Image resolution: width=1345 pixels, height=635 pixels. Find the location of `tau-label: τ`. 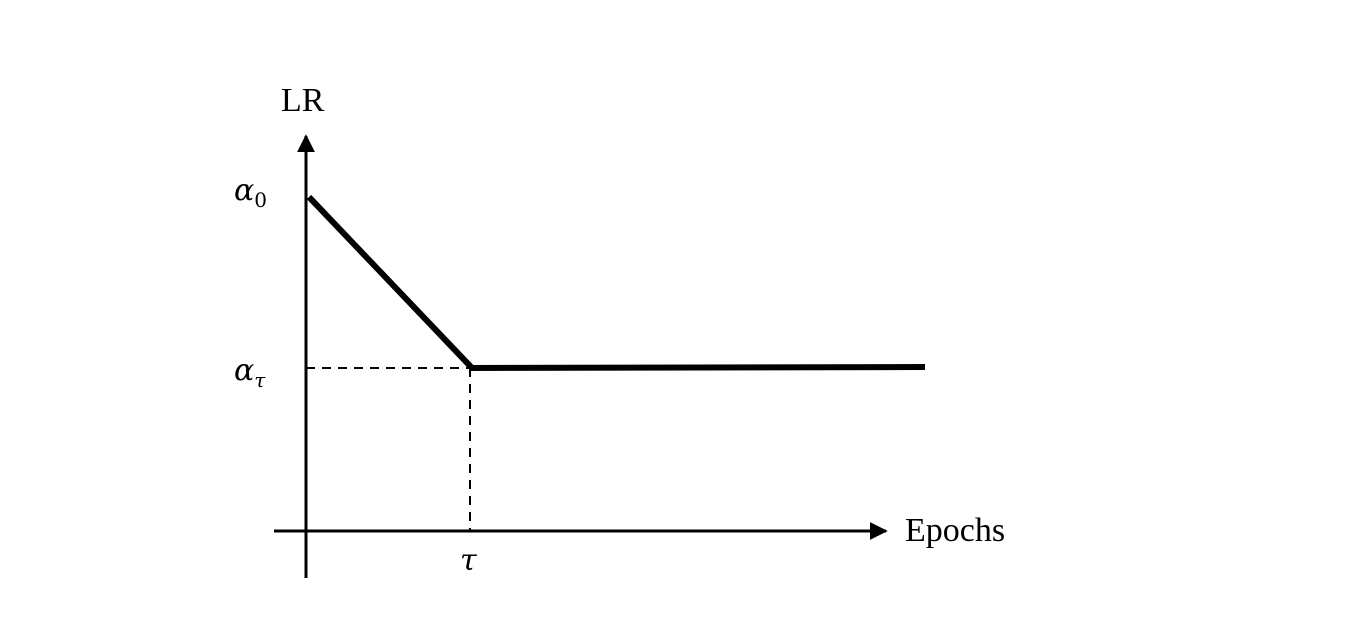

tau-label: τ is located at coordinates (468, 560).